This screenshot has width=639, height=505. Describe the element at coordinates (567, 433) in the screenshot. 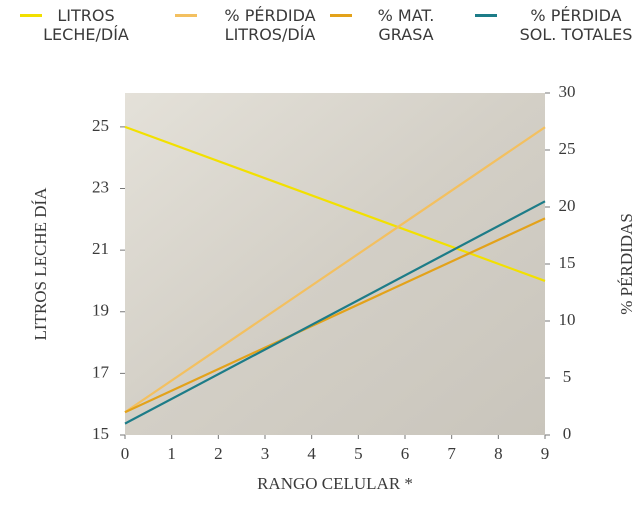

I see `y2-tick-label: 0` at that location.